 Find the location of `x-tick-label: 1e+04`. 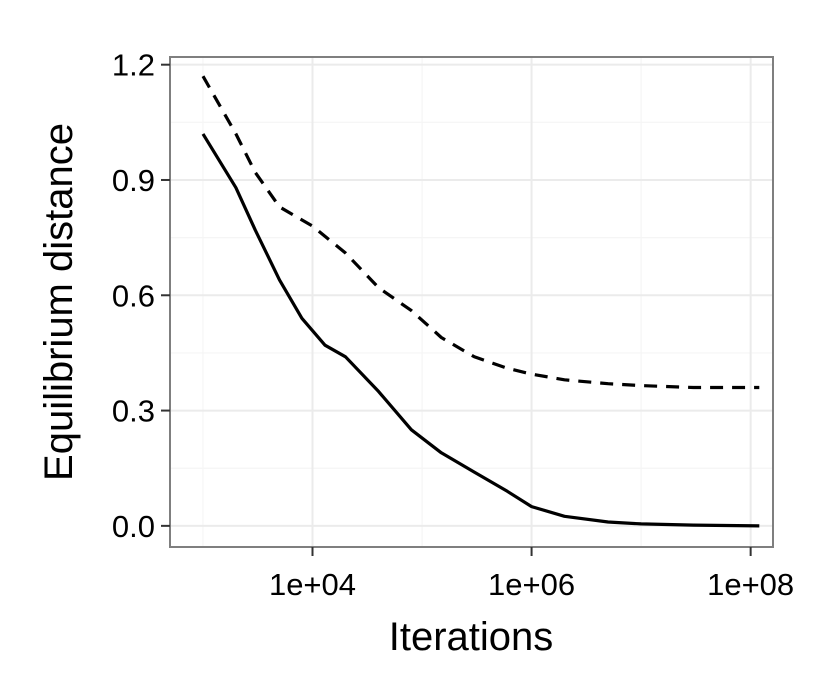

x-tick-label: 1e+04 is located at coordinates (312, 584).